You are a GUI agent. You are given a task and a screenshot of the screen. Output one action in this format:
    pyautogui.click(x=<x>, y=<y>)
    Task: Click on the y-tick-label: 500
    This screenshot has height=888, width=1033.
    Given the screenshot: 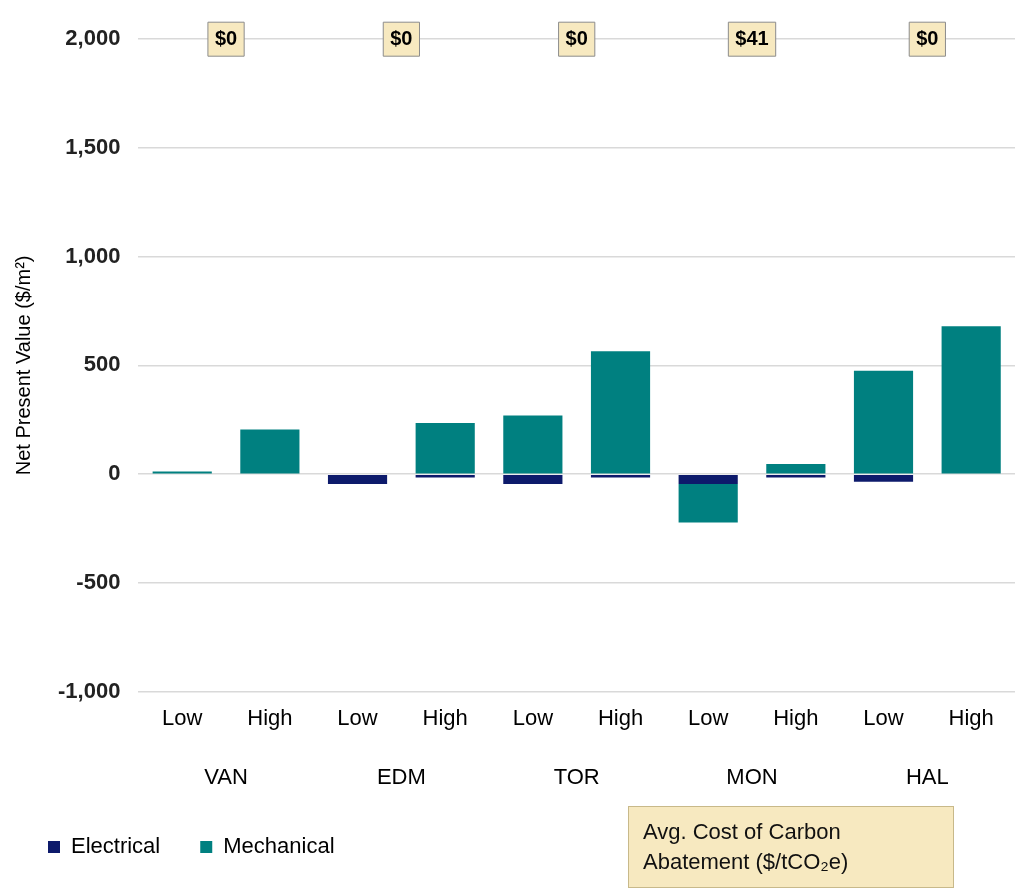 What is the action you would take?
    pyautogui.click(x=102, y=364)
    